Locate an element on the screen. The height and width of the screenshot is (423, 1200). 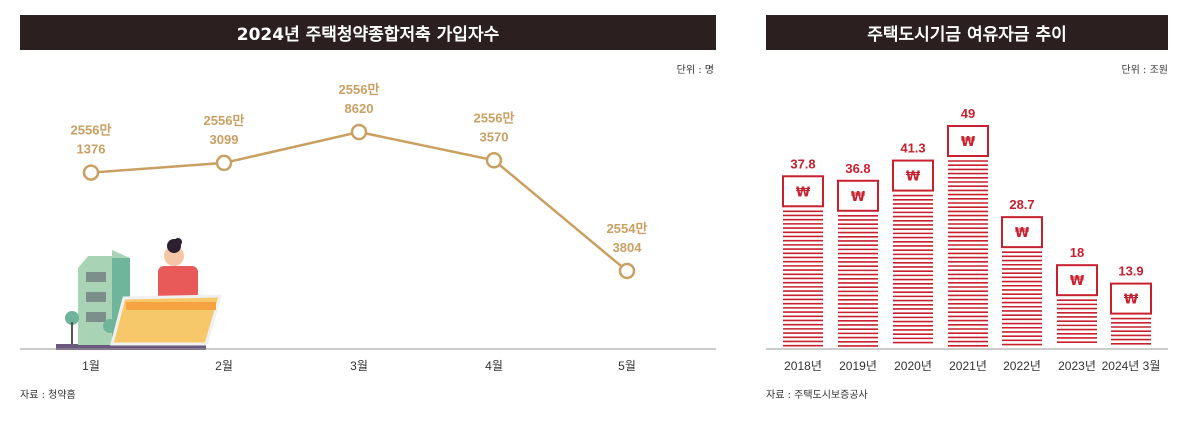
x-tick-label: 2월 is located at coordinates (224, 366).